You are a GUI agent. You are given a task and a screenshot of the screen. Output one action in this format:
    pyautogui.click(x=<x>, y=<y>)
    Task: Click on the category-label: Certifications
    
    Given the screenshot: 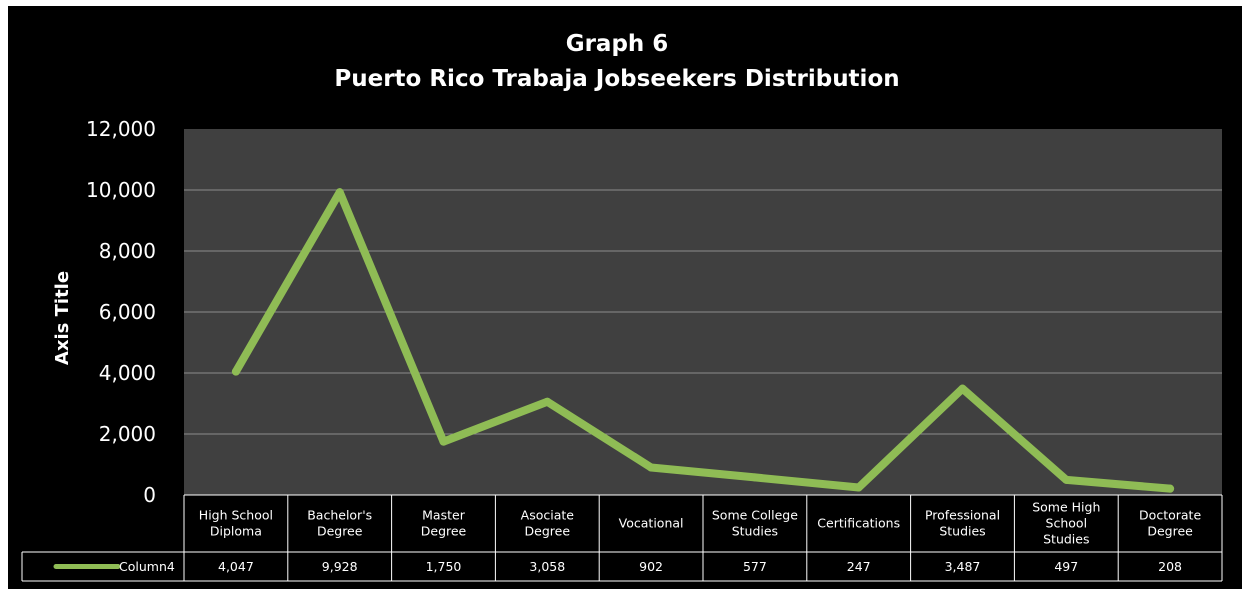 What is the action you would take?
    pyautogui.click(x=858, y=523)
    